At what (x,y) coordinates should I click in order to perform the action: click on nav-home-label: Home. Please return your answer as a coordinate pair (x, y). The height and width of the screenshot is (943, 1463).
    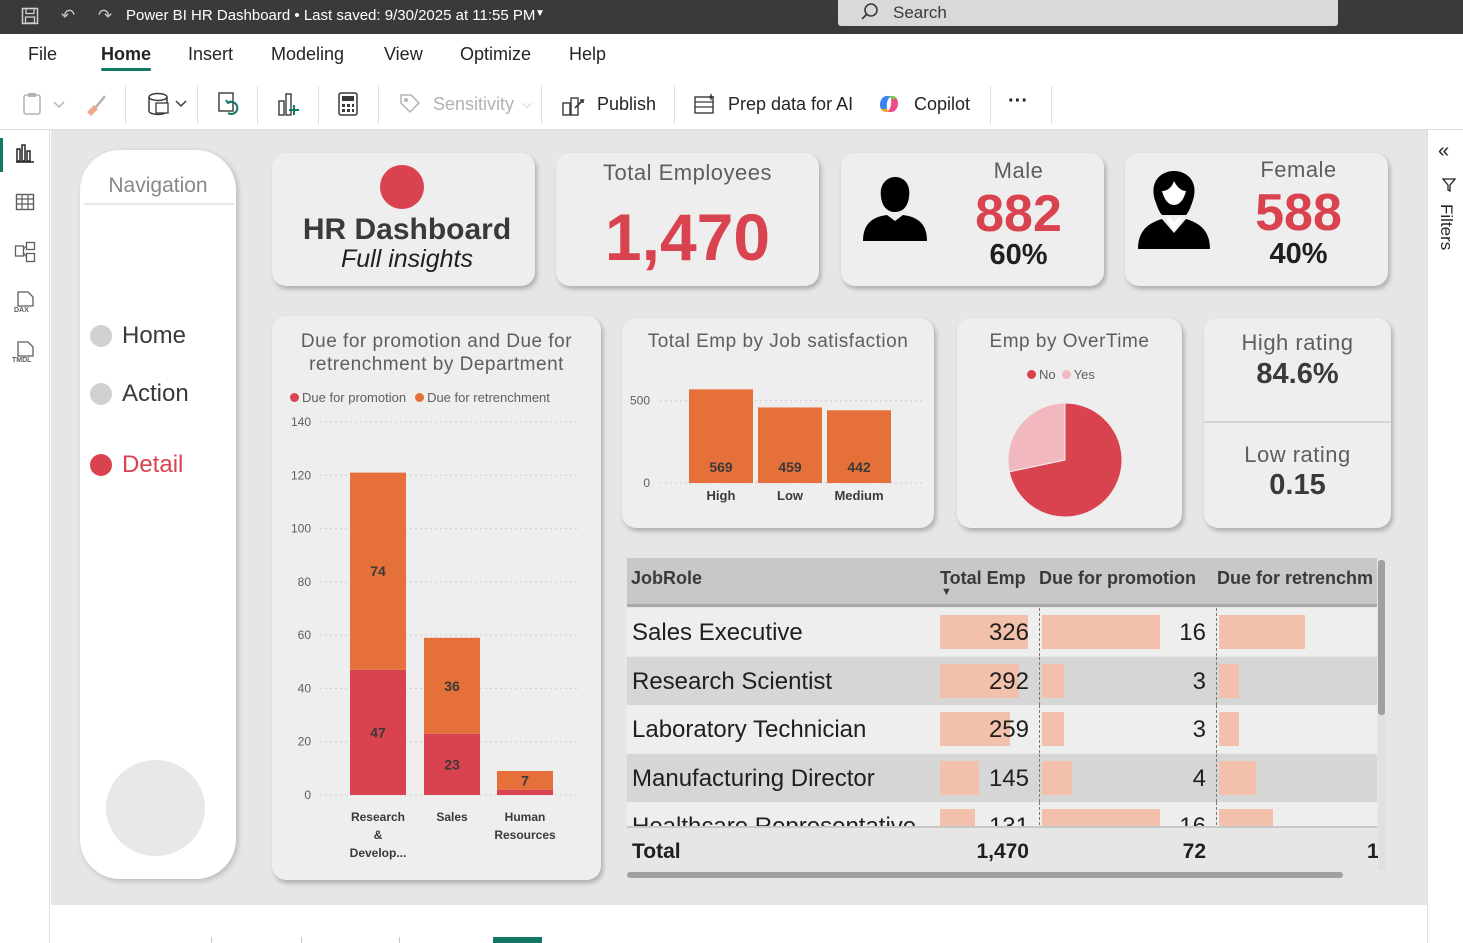
    Looking at the image, I should click on (154, 335).